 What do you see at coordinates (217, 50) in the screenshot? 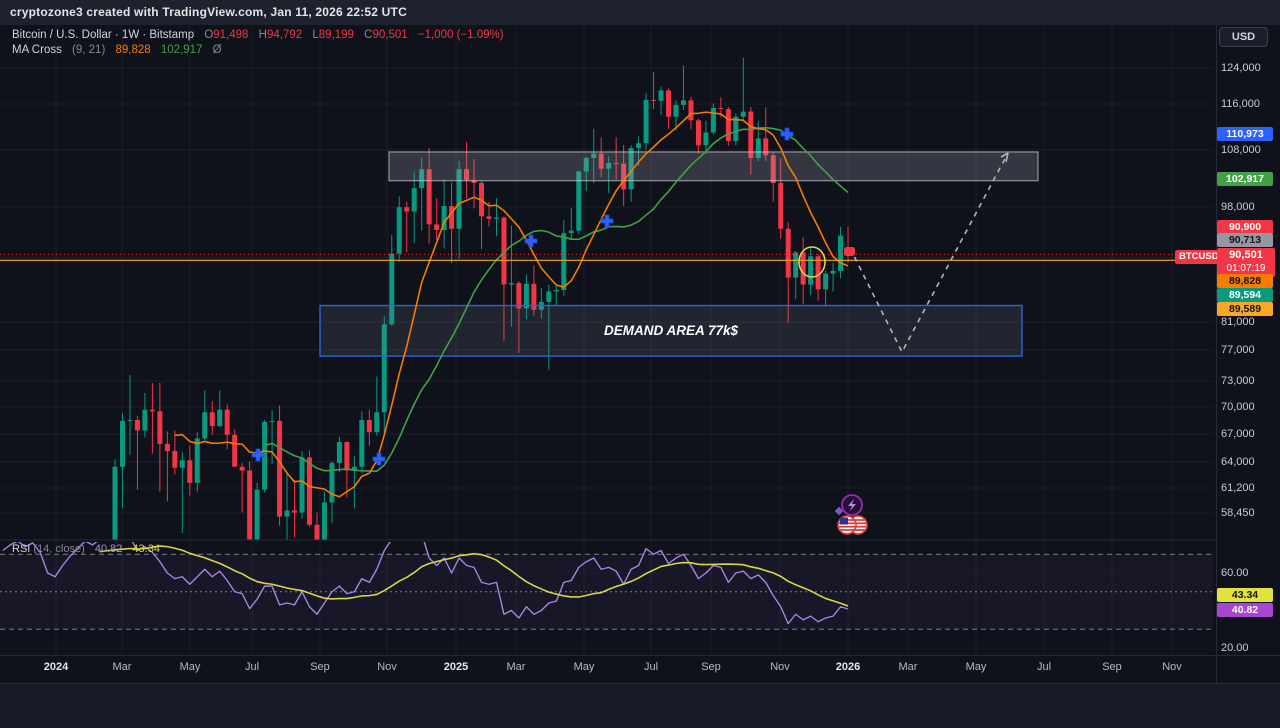
I see `ma-visibility-icon: Ø` at bounding box center [217, 50].